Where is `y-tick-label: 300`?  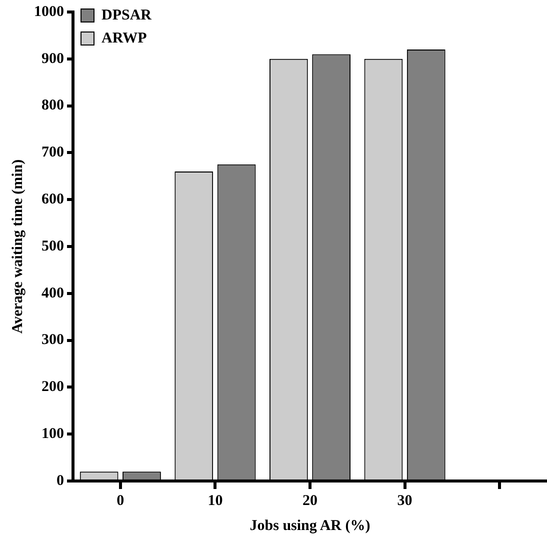
y-tick-label: 300 is located at coordinates (53, 340).